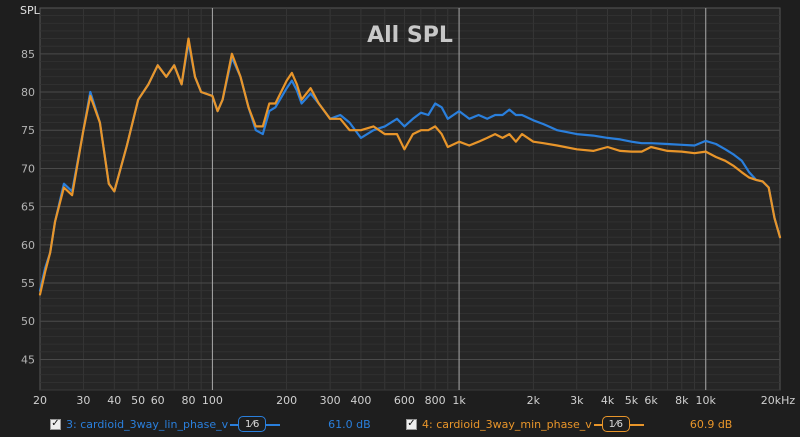  Describe the element at coordinates (28, 92) in the screenshot. I see `y-tick-label: 80` at that location.